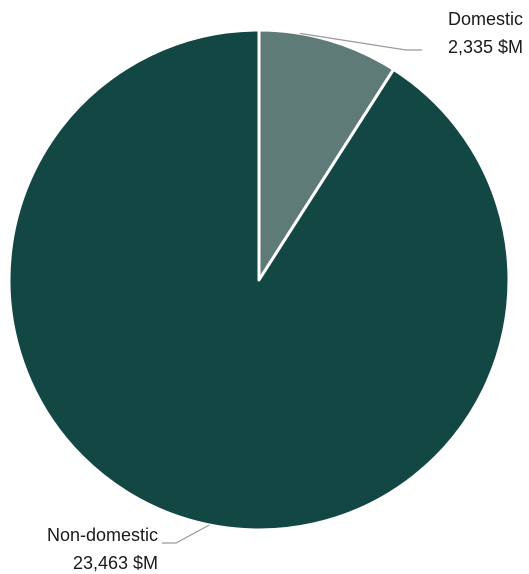 This screenshot has width=529, height=574. What do you see at coordinates (102, 535) in the screenshot?
I see `slice-label-non-domestic-name: Non-domestic` at bounding box center [102, 535].